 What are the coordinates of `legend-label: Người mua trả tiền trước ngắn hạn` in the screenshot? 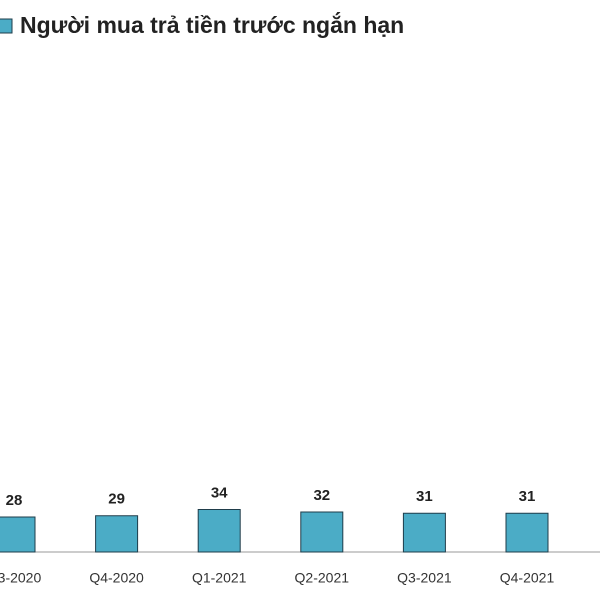 It's located at (212, 24).